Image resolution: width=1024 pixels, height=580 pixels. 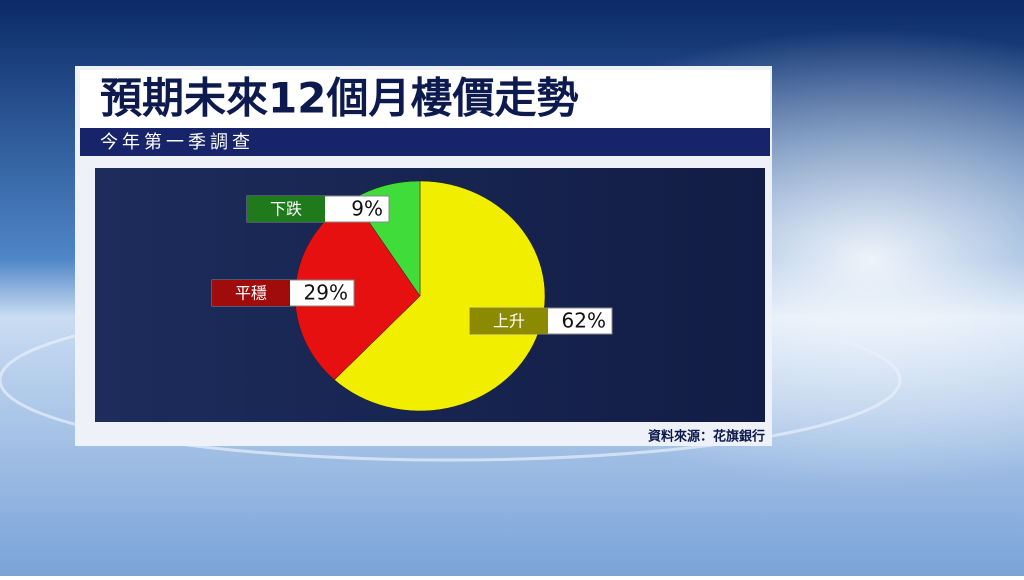 I want to click on value-label: 9%, so click(x=367, y=209).